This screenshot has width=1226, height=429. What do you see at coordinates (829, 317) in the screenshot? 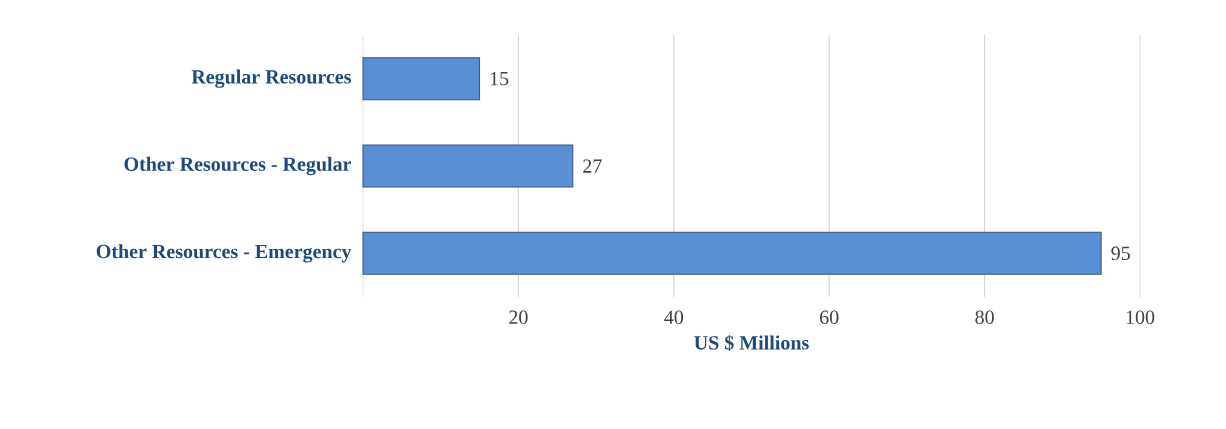
I see `x-tick-label: 60` at bounding box center [829, 317].